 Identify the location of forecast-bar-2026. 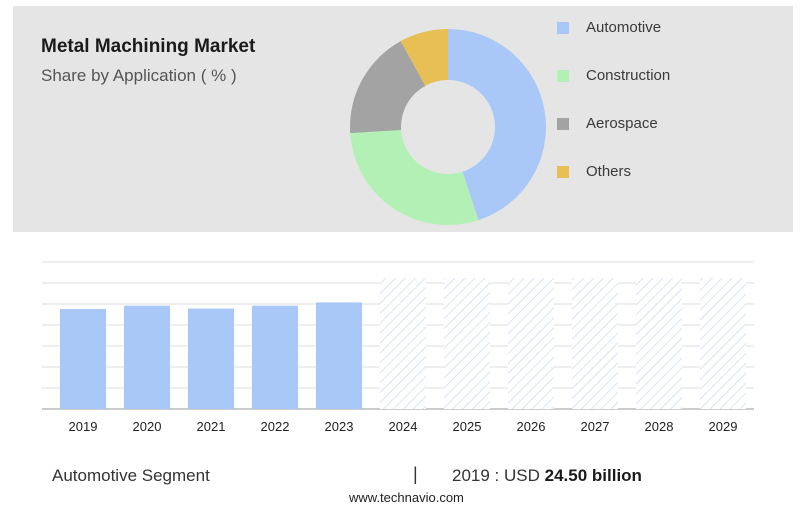
(531, 343).